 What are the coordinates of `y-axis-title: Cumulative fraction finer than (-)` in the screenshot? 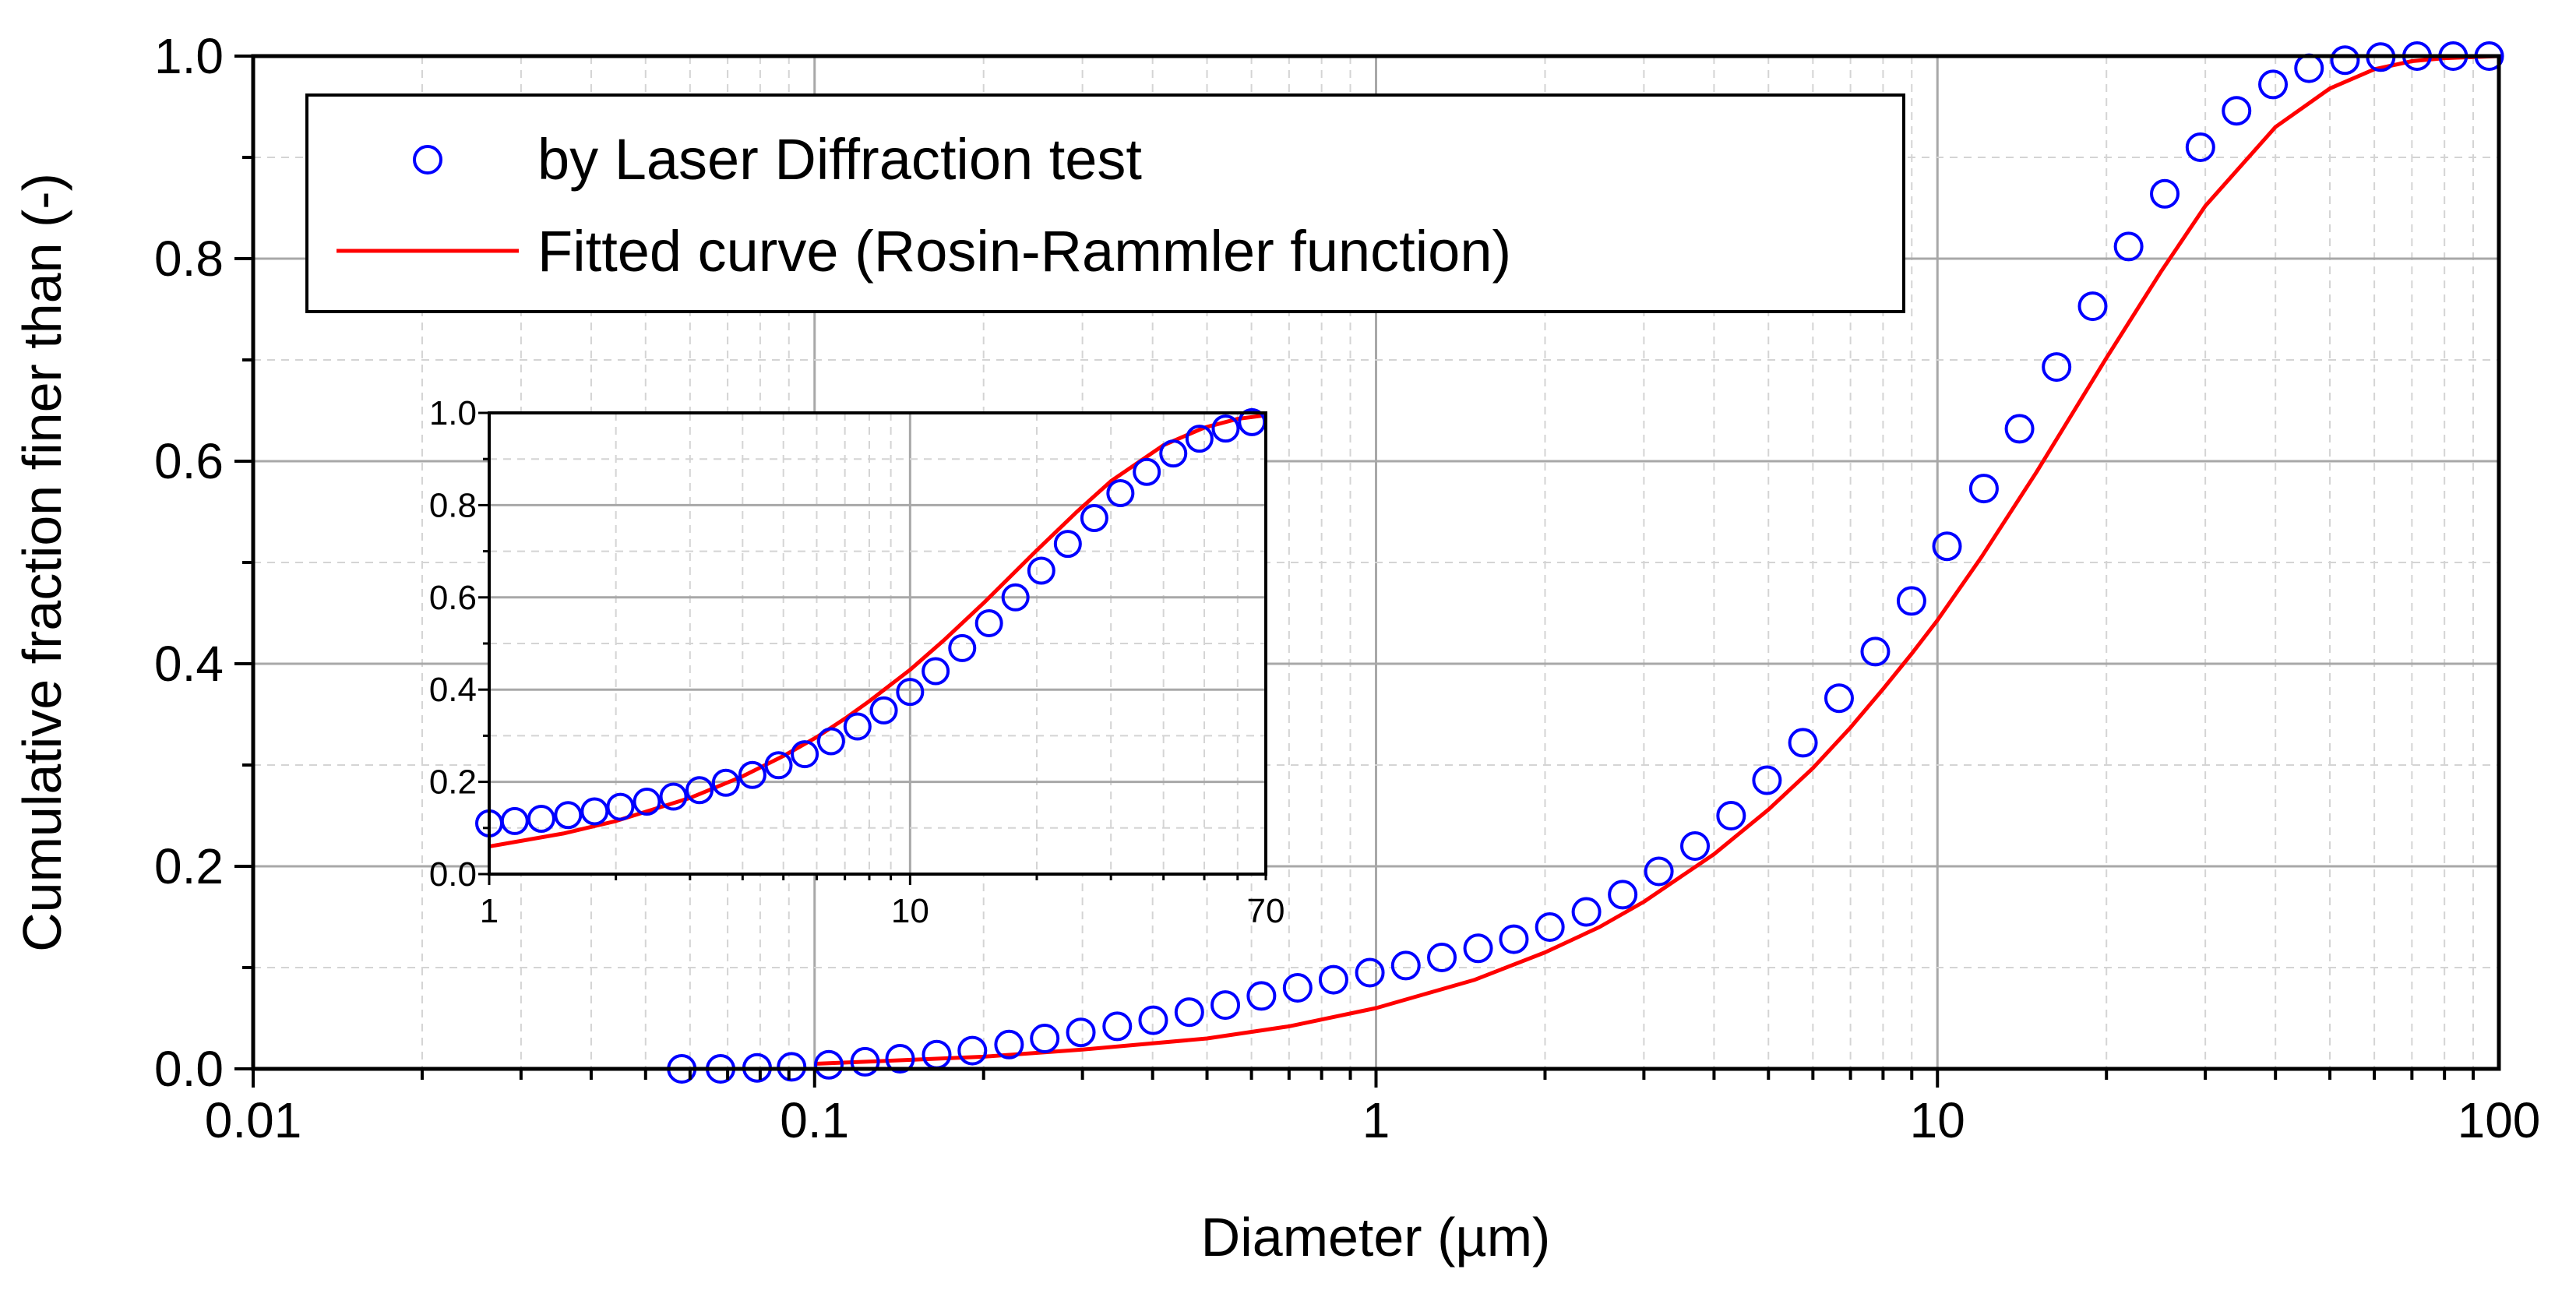 It's located at (42, 562).